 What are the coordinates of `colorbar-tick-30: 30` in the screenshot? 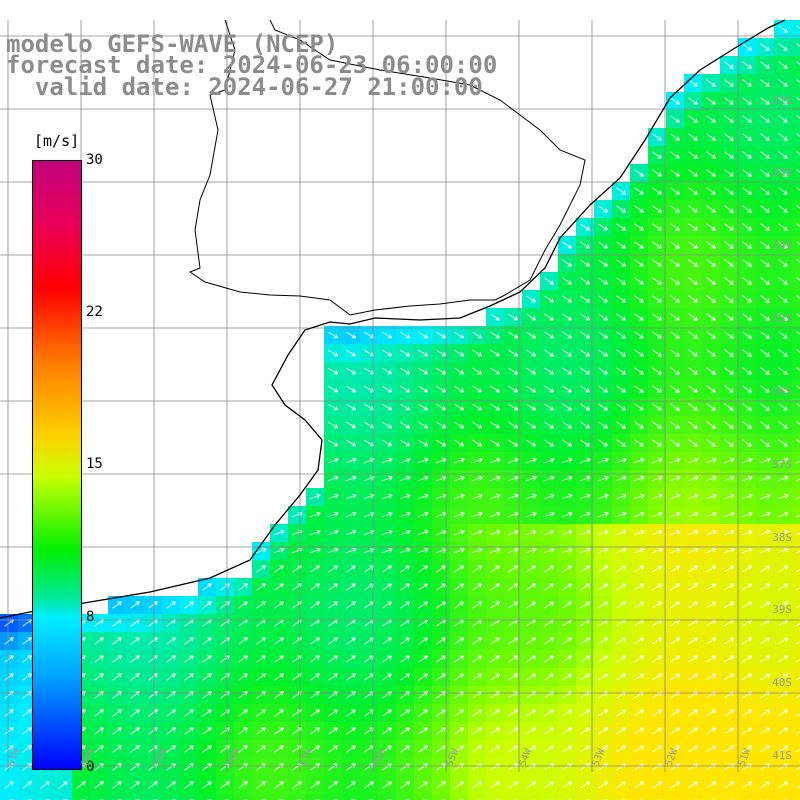 It's located at (94, 160).